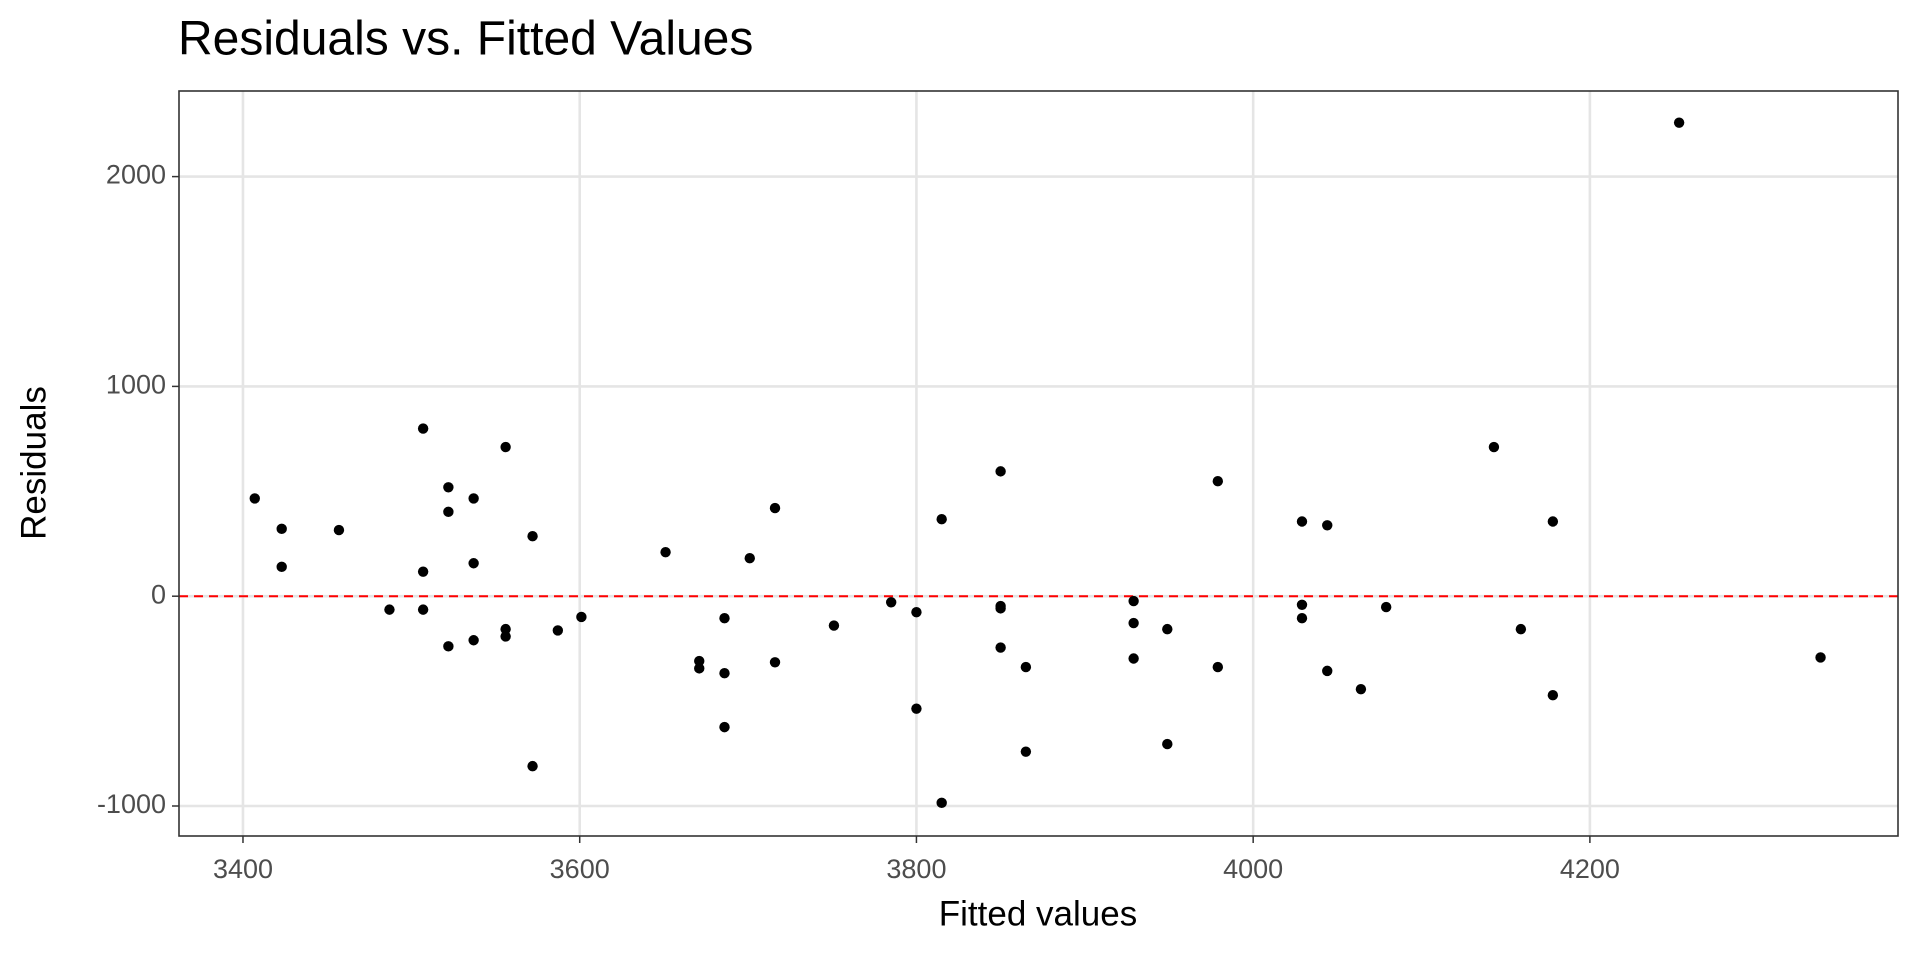 Image resolution: width=1920 pixels, height=965 pixels. I want to click on x-tick-label: 3400, so click(243, 869).